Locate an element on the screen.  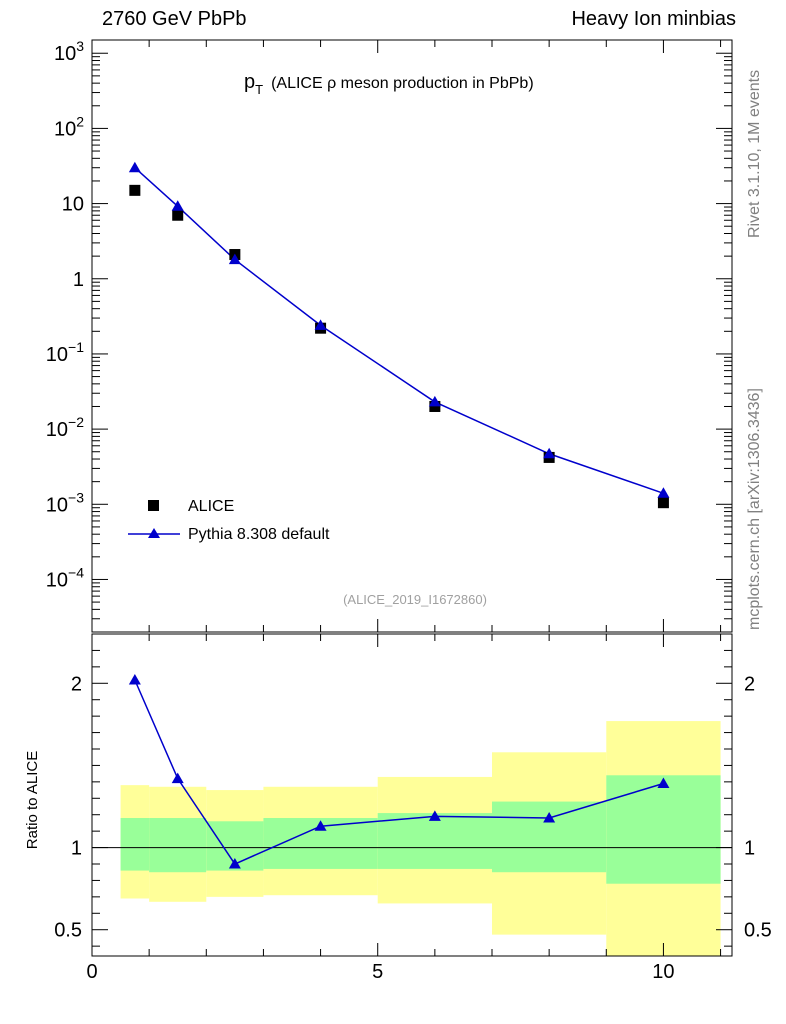
legend-marker-alice is located at coordinates (153, 505).